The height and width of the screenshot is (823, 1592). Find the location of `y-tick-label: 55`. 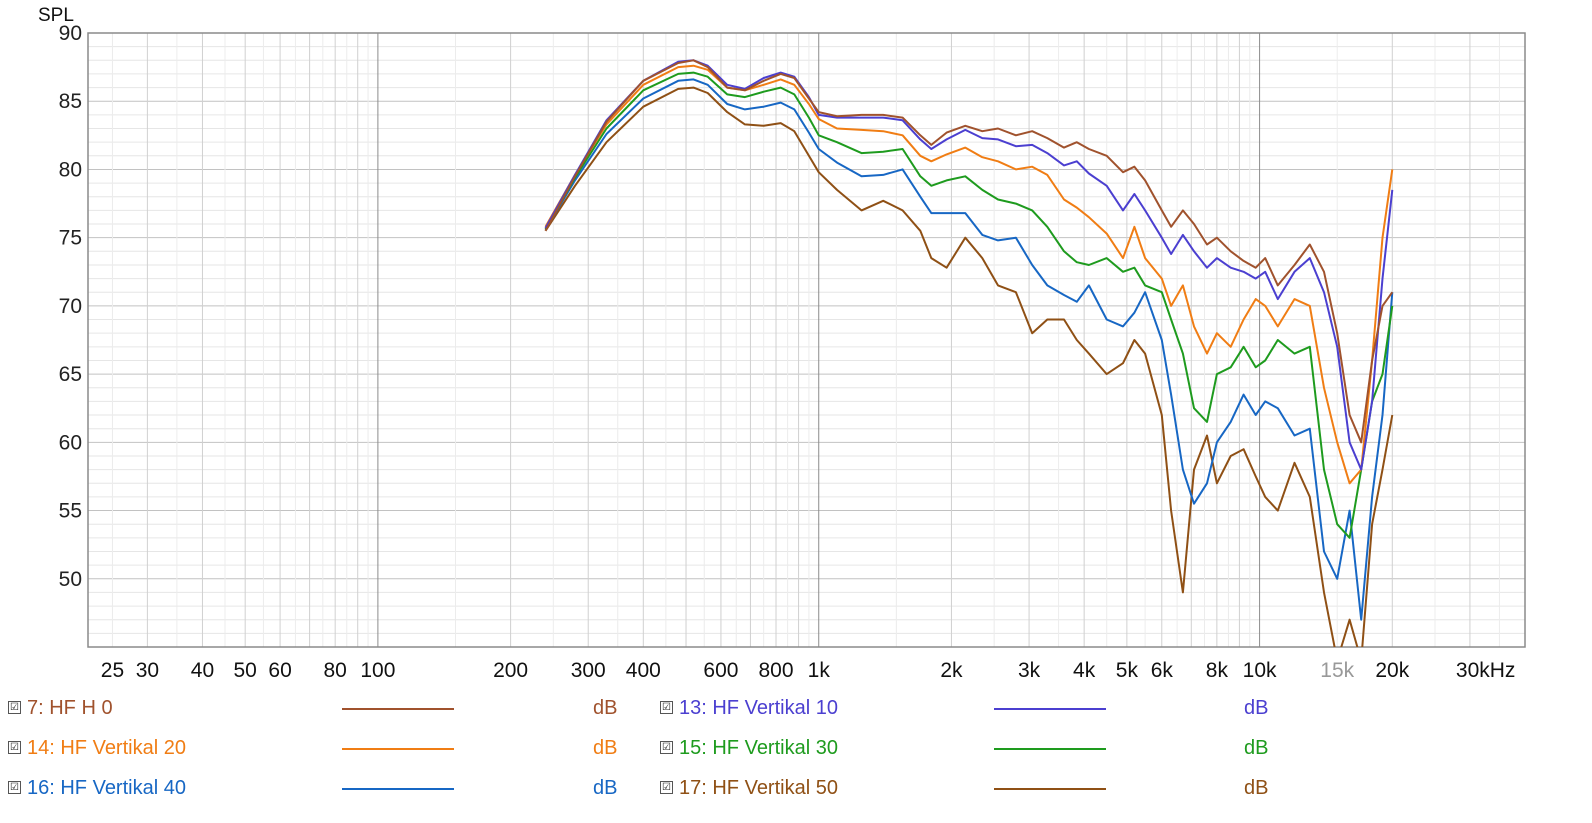

y-tick-label: 55 is located at coordinates (70, 511).